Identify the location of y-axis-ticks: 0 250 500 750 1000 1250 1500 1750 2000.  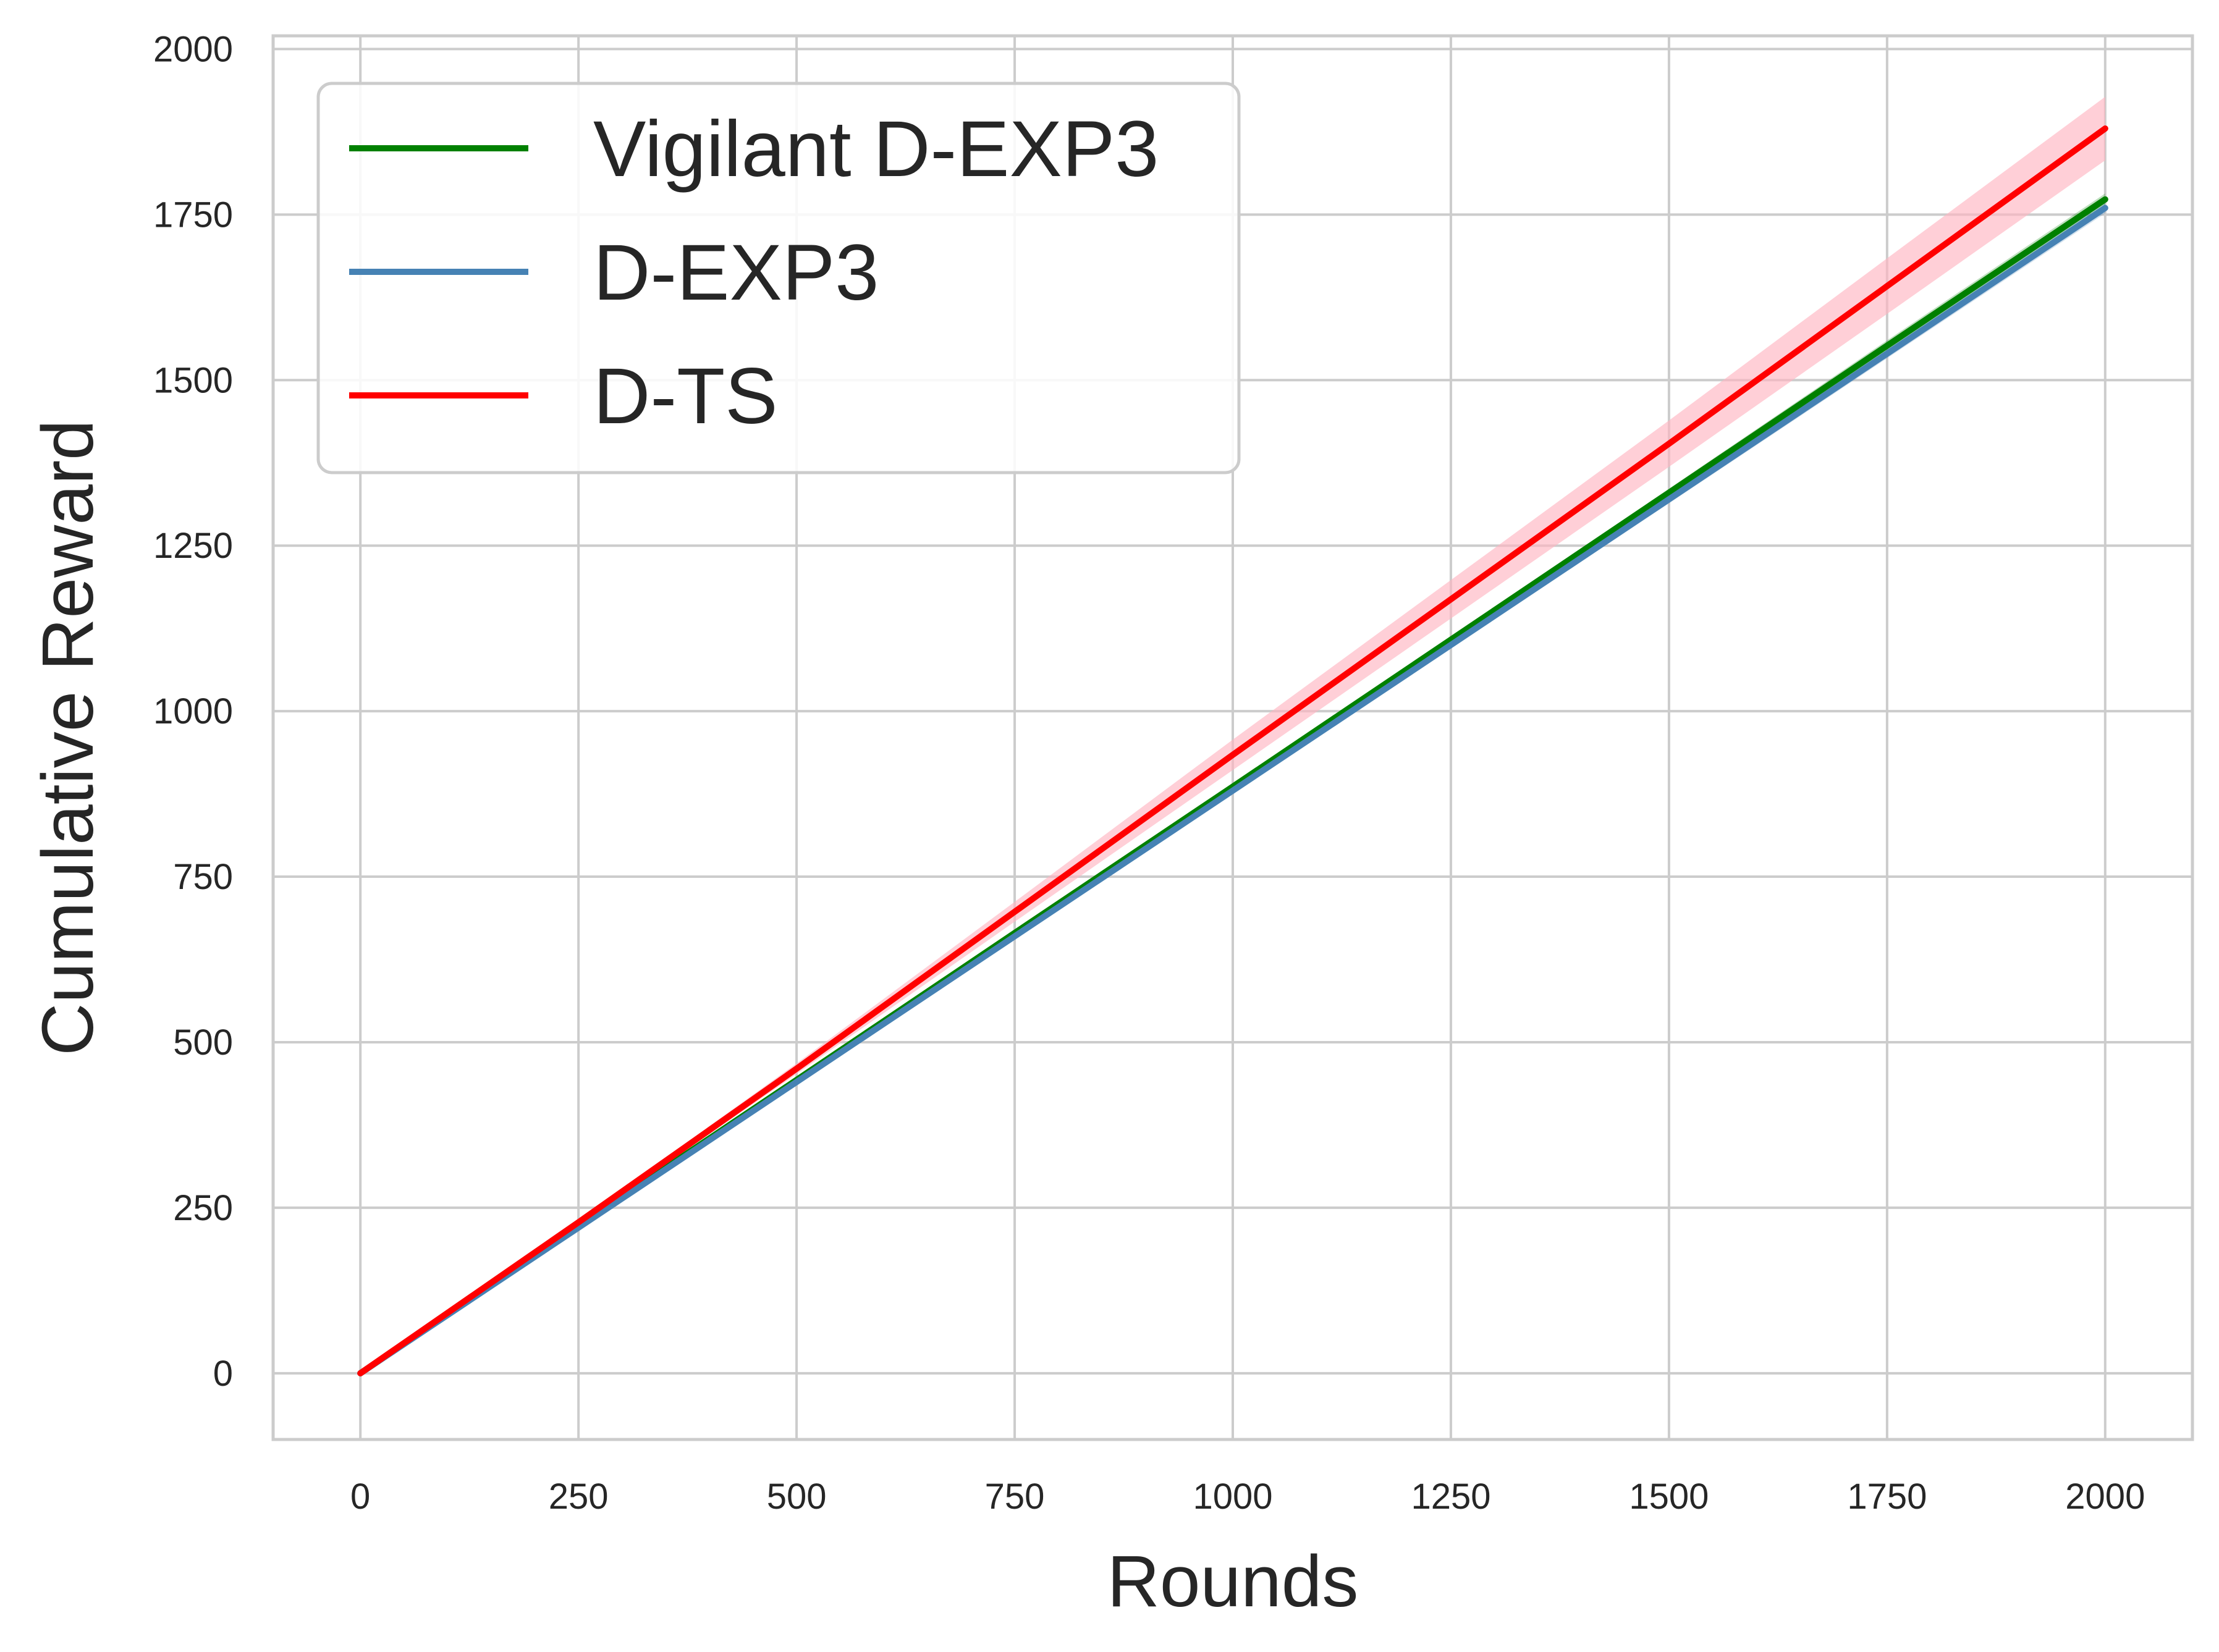
(193, 711).